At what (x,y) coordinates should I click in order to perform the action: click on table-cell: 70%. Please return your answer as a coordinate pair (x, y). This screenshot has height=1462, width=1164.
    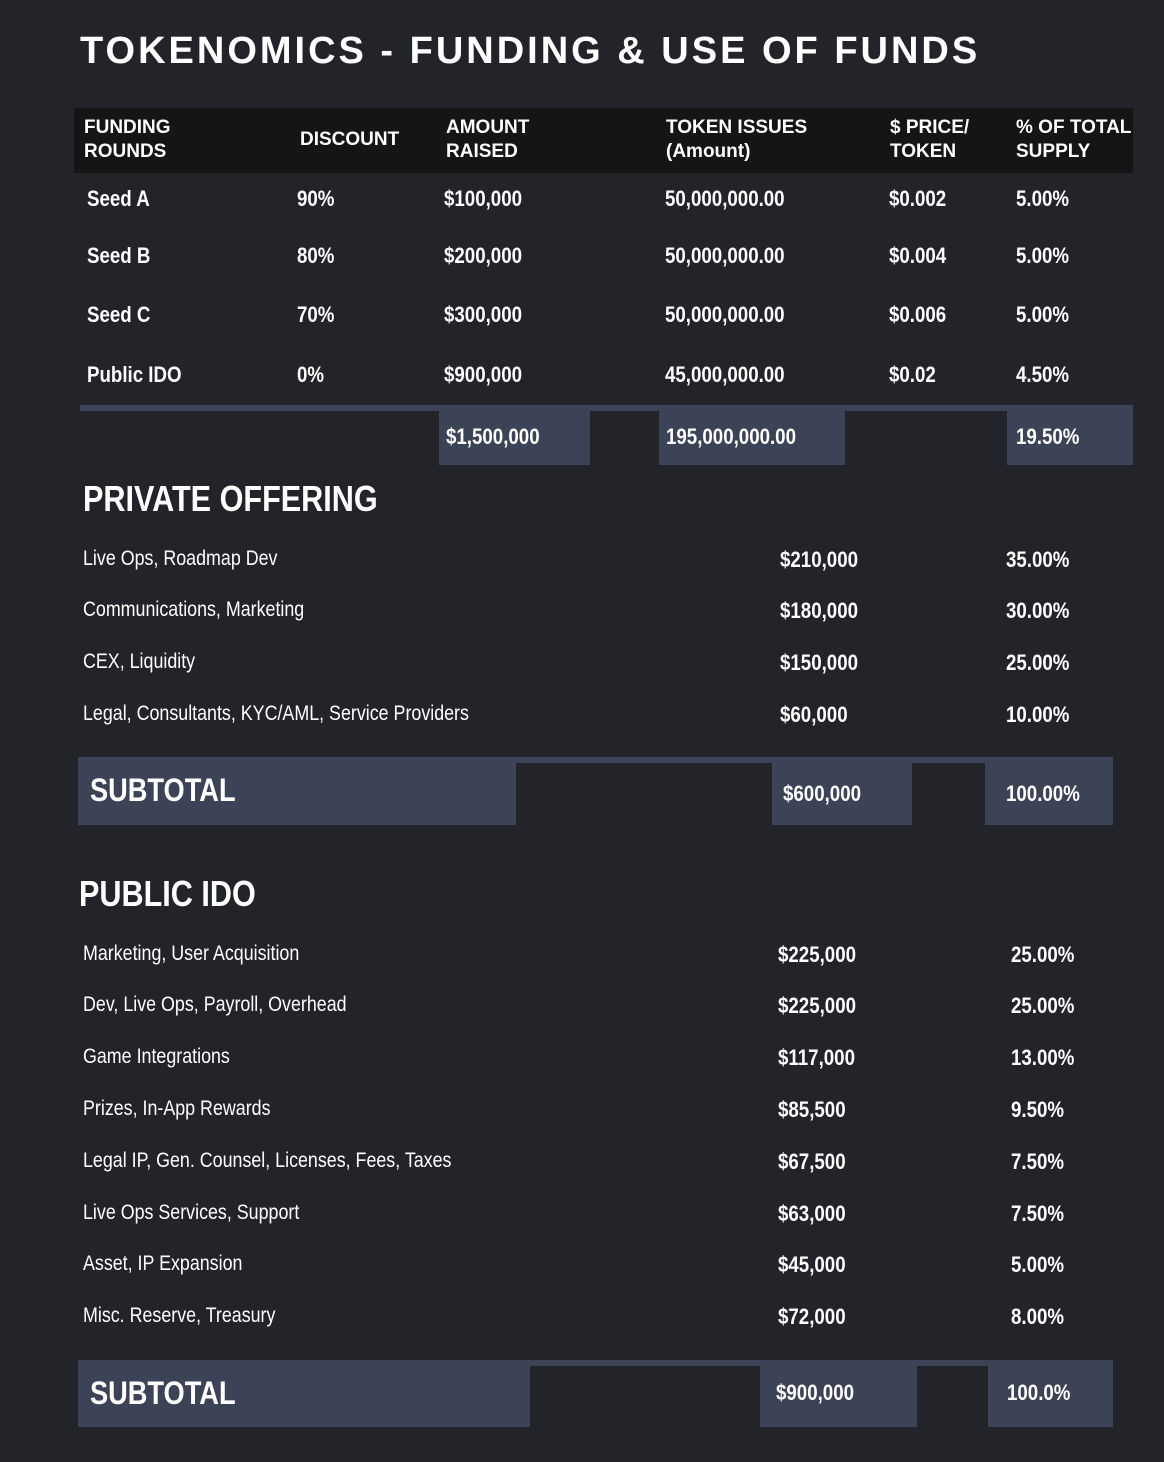
    Looking at the image, I should click on (316, 314).